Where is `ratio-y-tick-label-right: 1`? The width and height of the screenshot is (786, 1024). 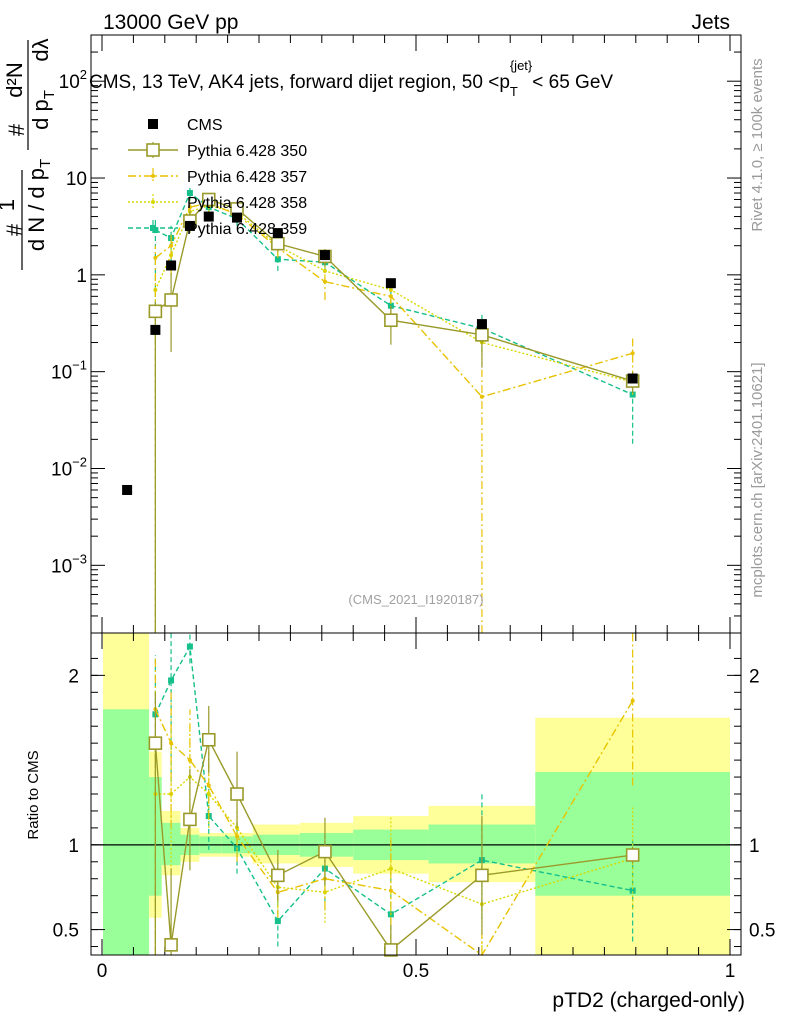 ratio-y-tick-label-right: 1 is located at coordinates (754, 846).